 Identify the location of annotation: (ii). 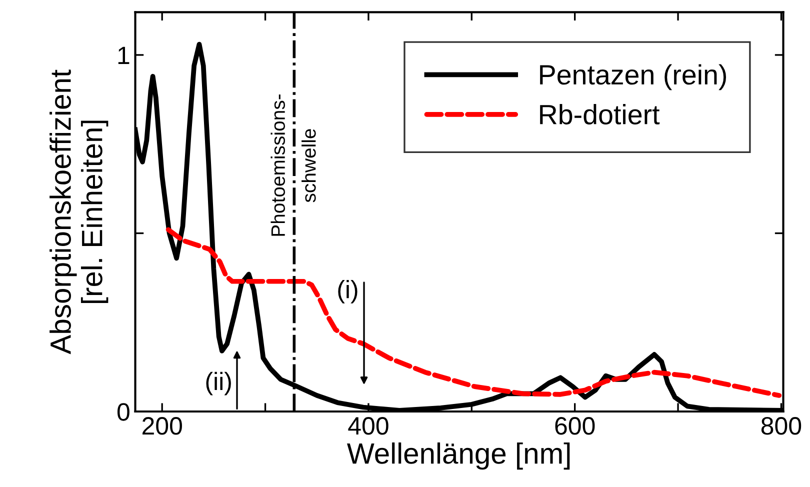
(218, 384).